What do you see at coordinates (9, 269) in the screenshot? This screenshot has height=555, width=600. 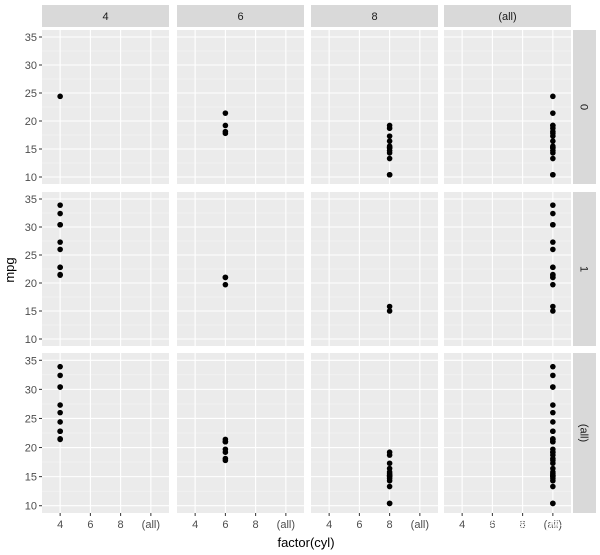 I see `y-axis-title: mpg` at bounding box center [9, 269].